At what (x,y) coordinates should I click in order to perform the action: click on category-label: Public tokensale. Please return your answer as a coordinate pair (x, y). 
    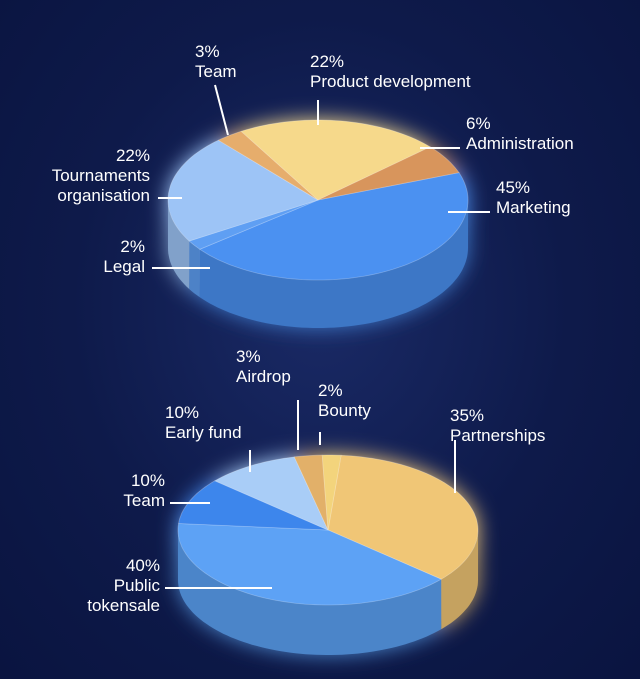
    Looking at the image, I should click on (123, 595).